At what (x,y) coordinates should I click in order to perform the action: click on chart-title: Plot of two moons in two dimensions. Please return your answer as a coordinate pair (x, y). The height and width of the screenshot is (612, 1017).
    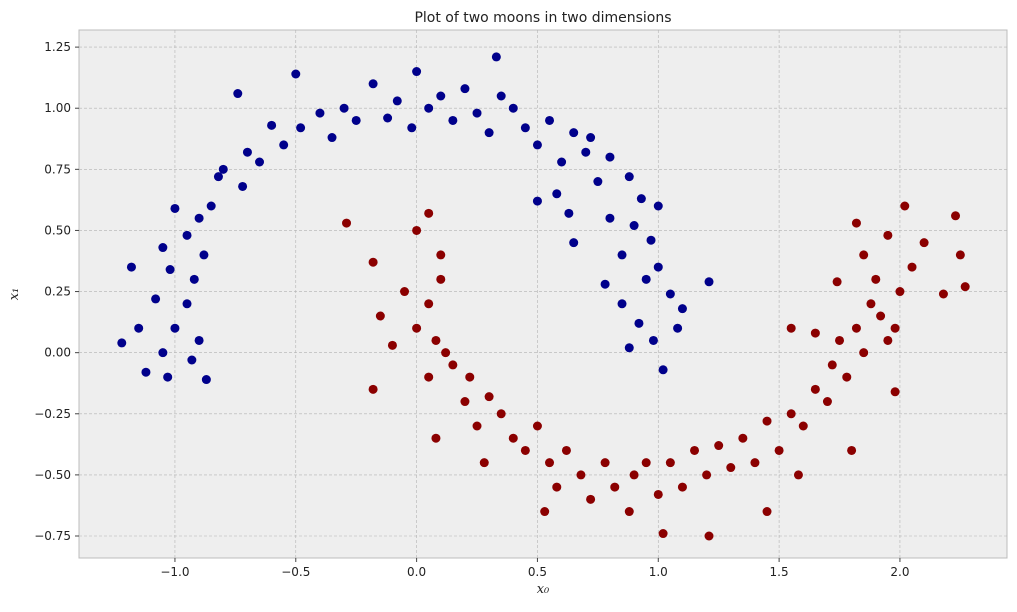
    Looking at the image, I should click on (542, 18).